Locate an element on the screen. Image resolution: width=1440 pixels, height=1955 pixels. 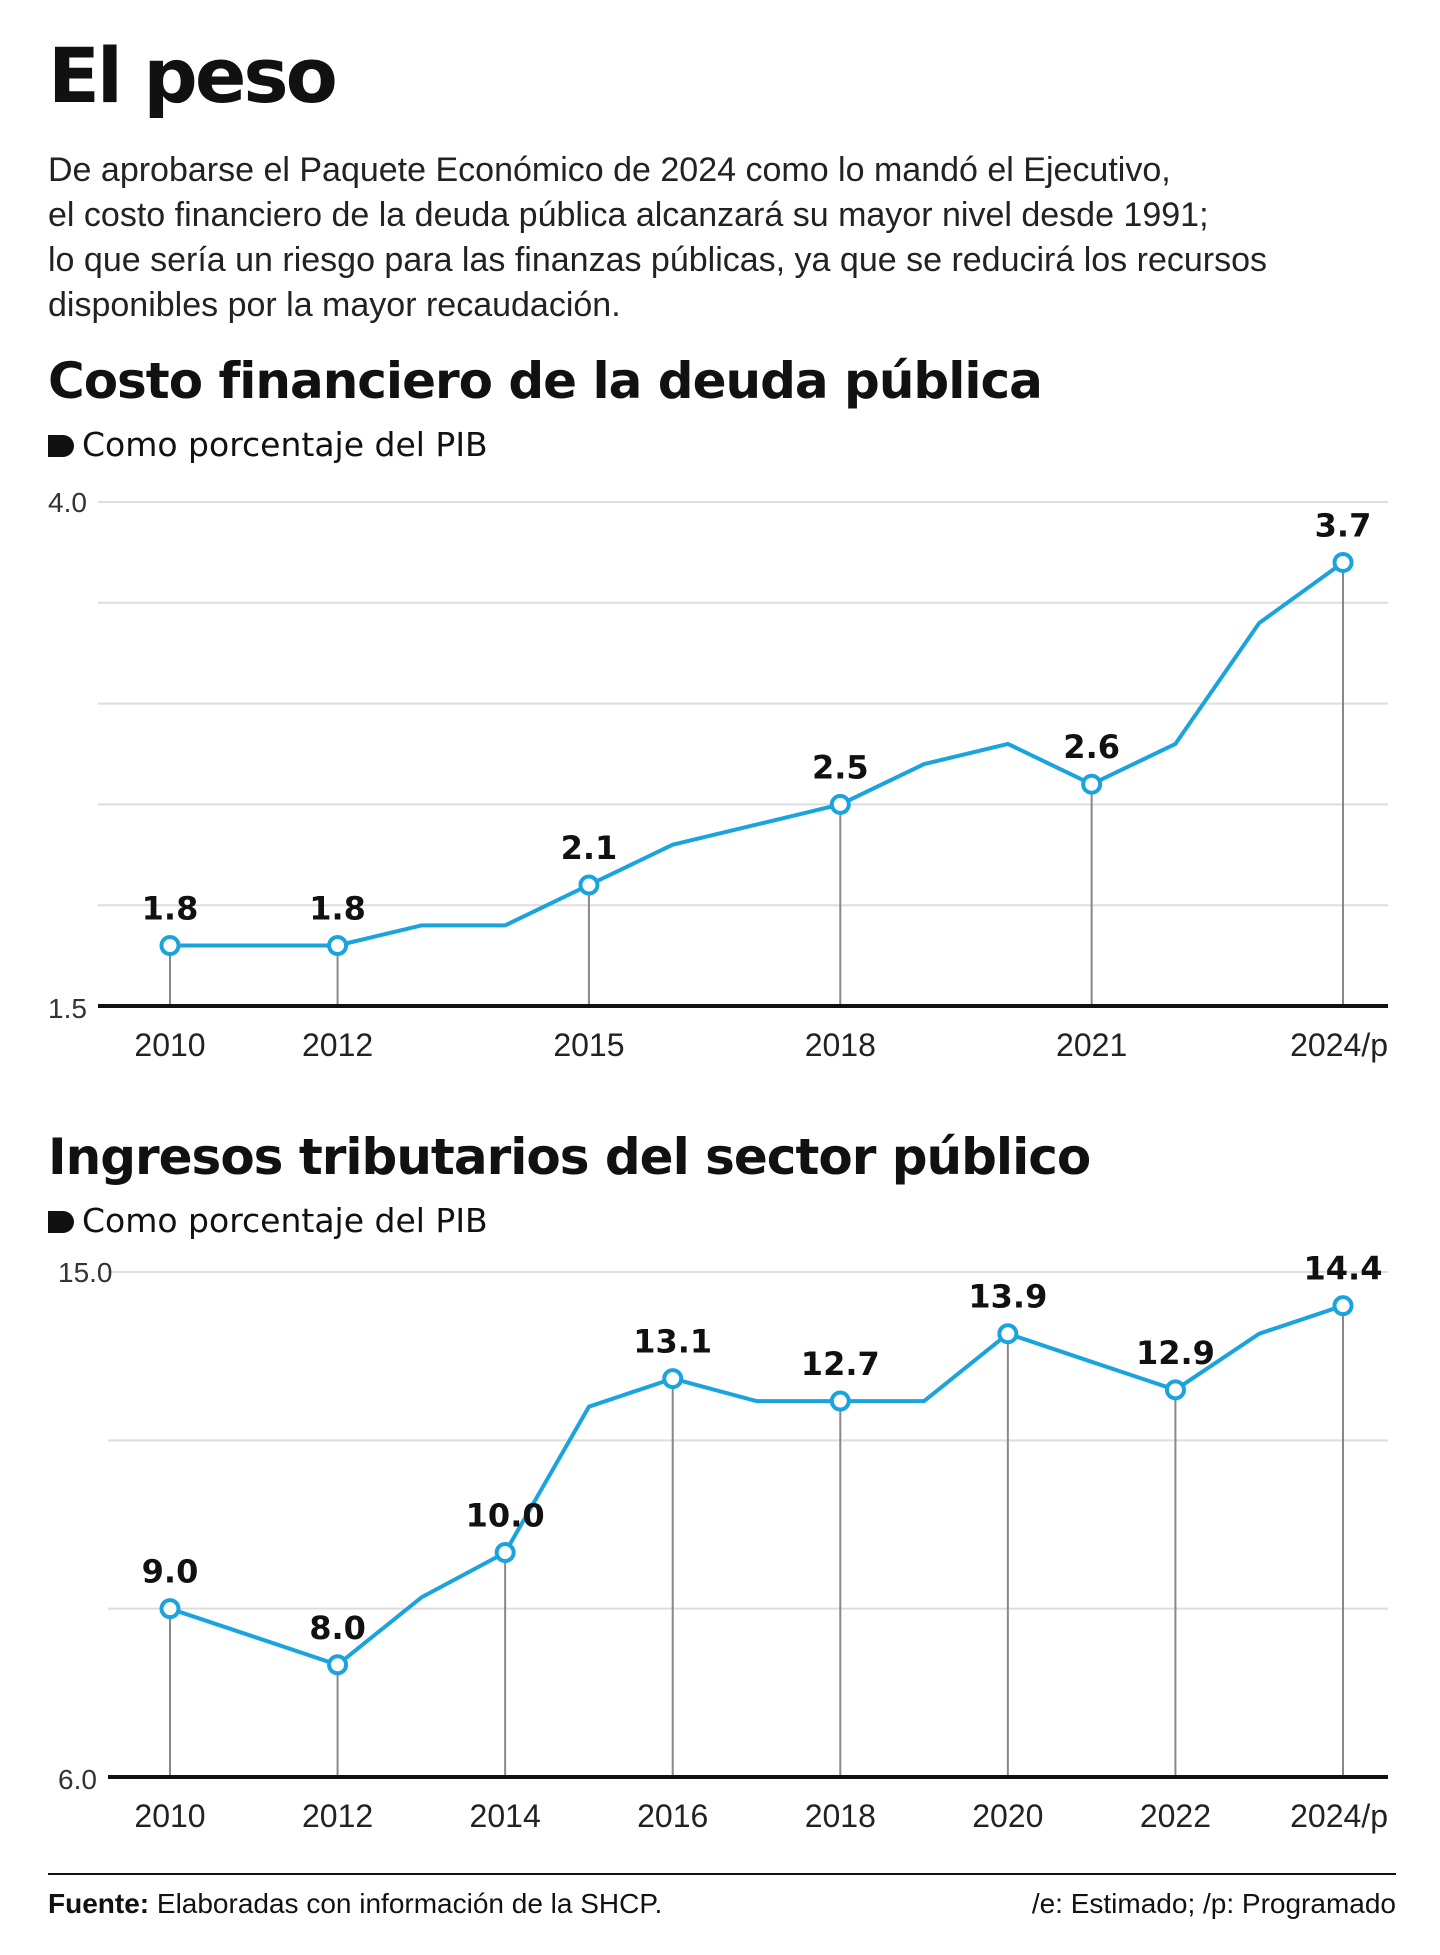
x-tick-label: 2016 is located at coordinates (672, 1816).